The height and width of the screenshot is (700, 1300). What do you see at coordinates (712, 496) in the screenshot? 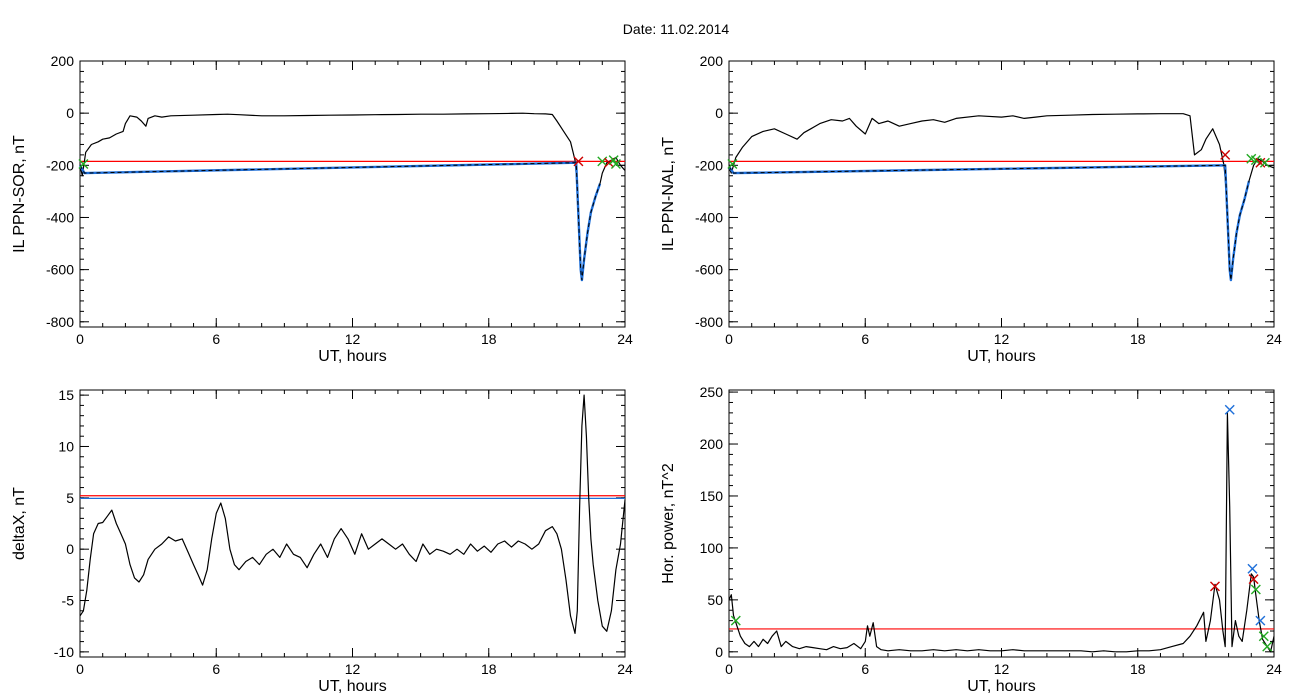
I see `y-tick-label: 150` at bounding box center [712, 496].